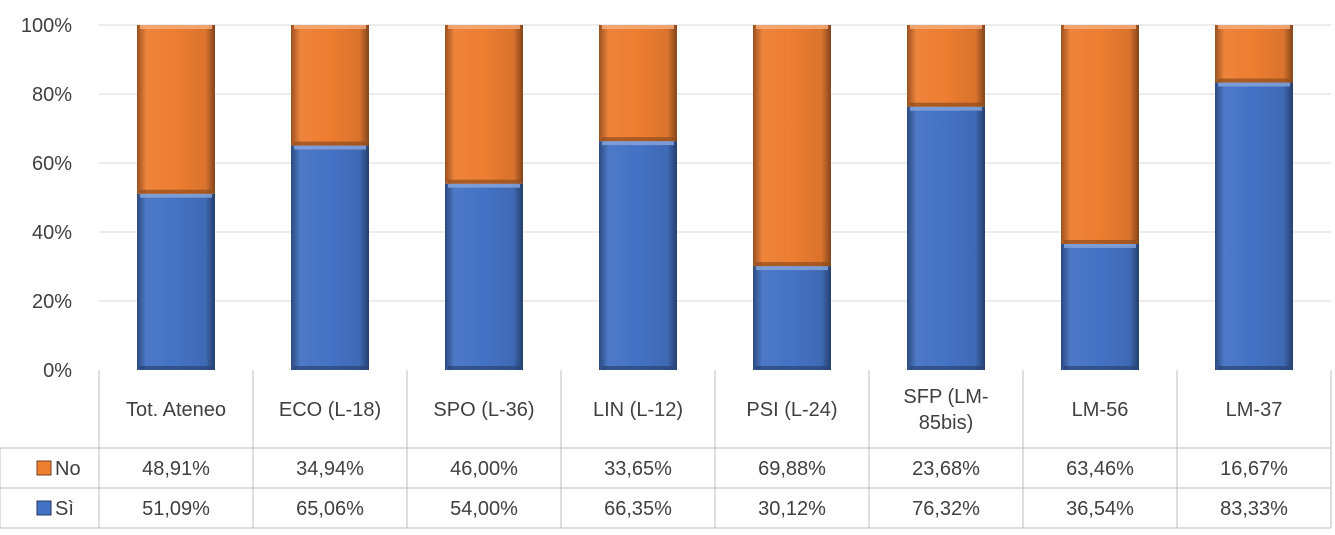  What do you see at coordinates (52, 302) in the screenshot?
I see `y-tick-label: 20%` at bounding box center [52, 302].